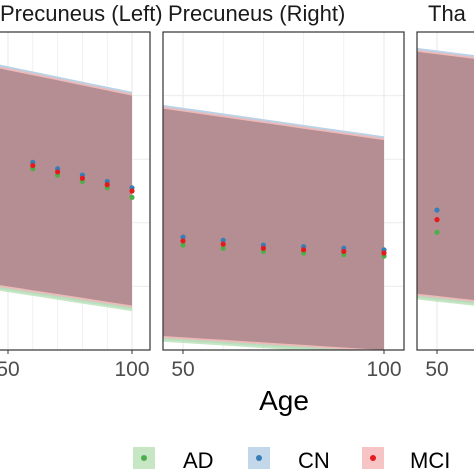 The height and width of the screenshot is (474, 474). What do you see at coordinates (289, 460) in the screenshot?
I see `legend-item-cn: CN` at bounding box center [289, 460].